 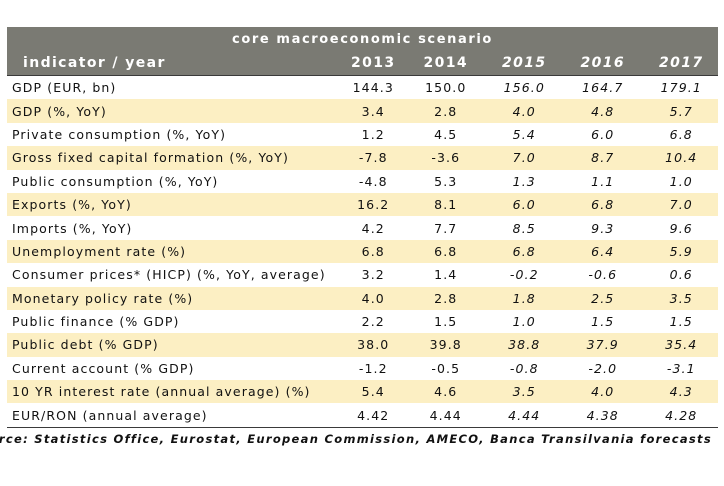 I want to click on header-year: 2013, so click(x=373, y=63).